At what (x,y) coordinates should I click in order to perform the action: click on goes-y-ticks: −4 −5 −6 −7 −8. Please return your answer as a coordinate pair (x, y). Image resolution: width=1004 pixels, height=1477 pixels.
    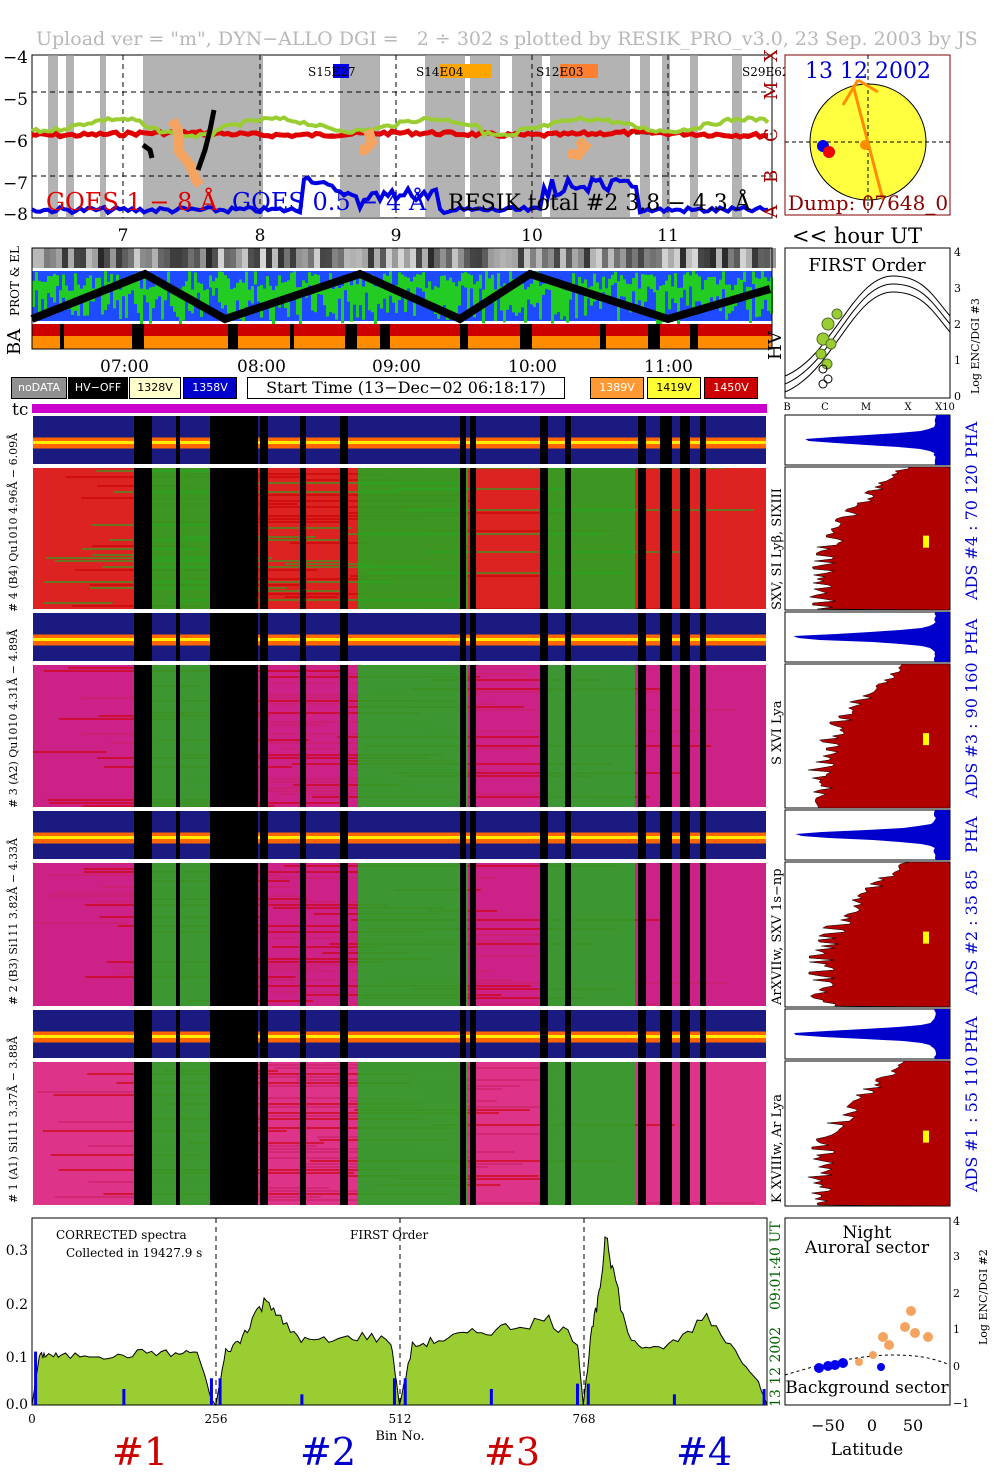
    Looking at the image, I should click on (15, 137).